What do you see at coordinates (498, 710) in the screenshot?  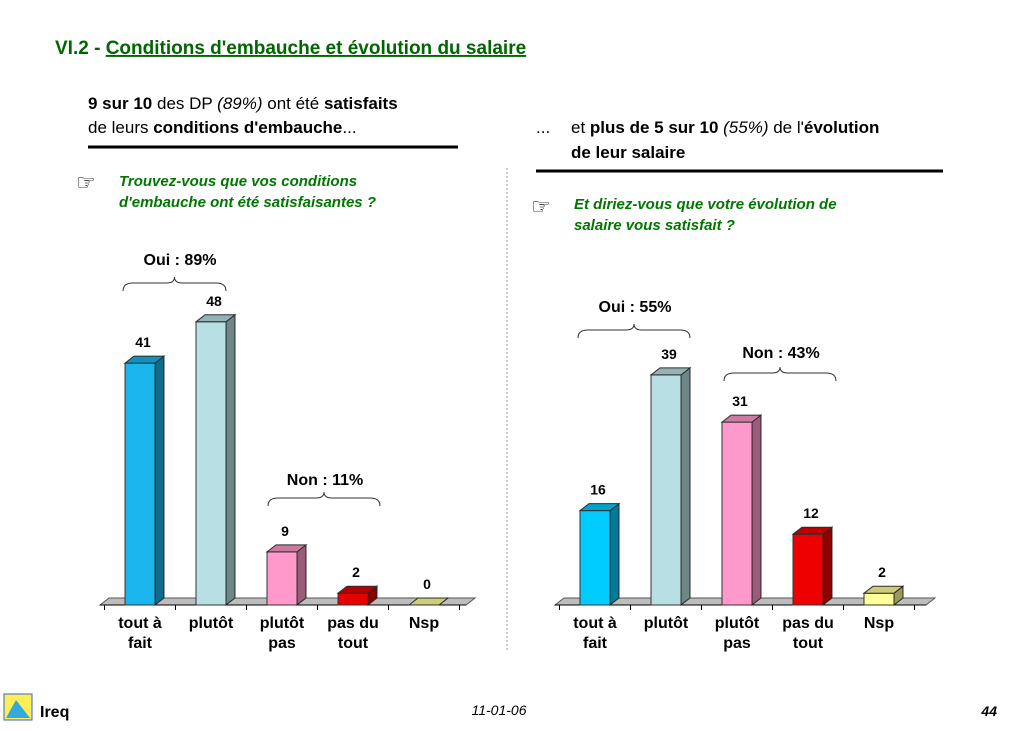 I see `footer-date: 11-01-06` at bounding box center [498, 710].